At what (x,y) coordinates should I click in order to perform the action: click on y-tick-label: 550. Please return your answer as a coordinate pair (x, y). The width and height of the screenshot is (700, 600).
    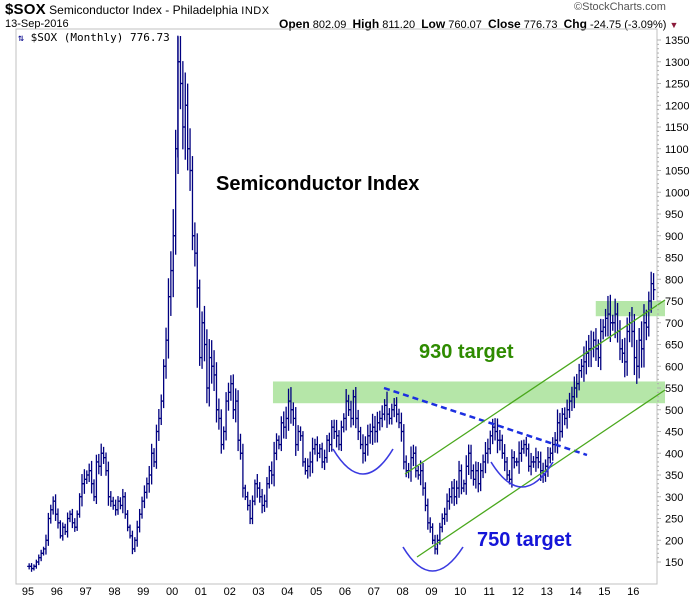
    Looking at the image, I should click on (674, 389).